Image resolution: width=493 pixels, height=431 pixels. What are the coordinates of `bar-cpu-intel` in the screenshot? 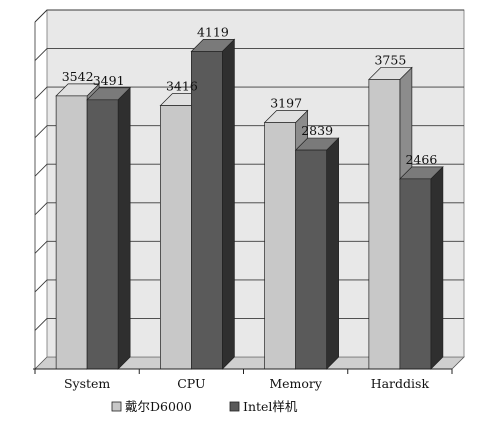 It's located at (213, 204).